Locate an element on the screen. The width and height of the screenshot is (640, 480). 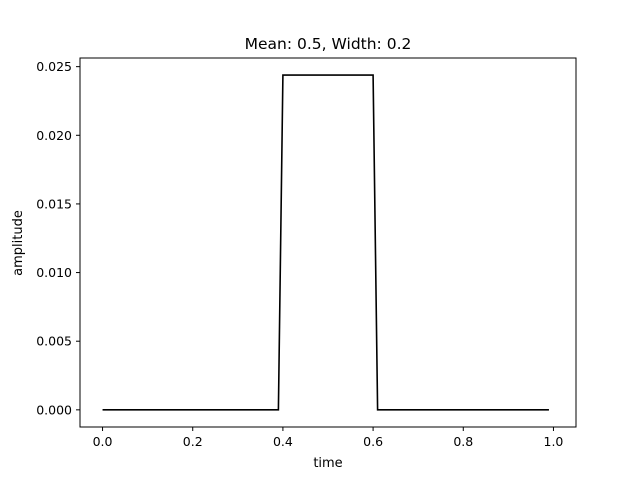
y-tick-label: 0.015 is located at coordinates (54, 203).